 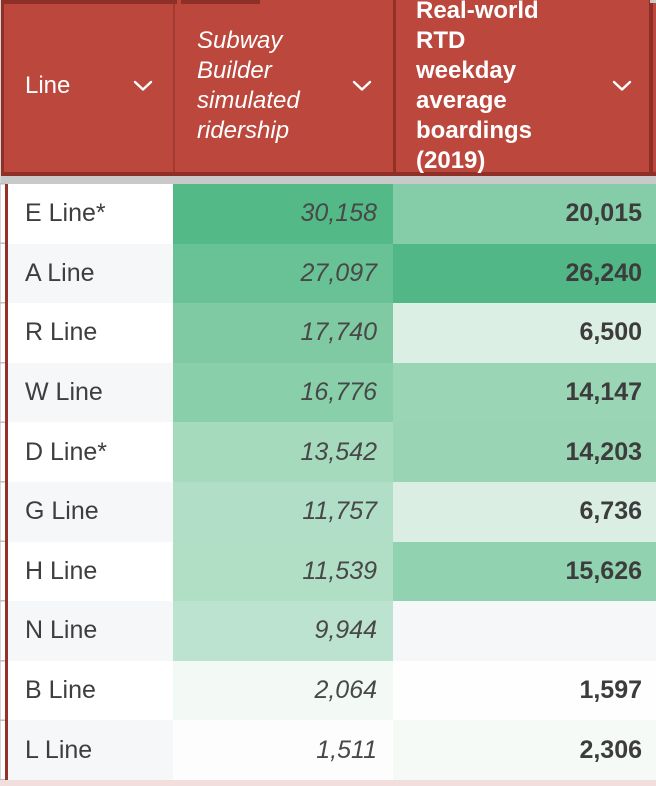 What do you see at coordinates (62, 511) in the screenshot?
I see `line-name: G Line` at bounding box center [62, 511].